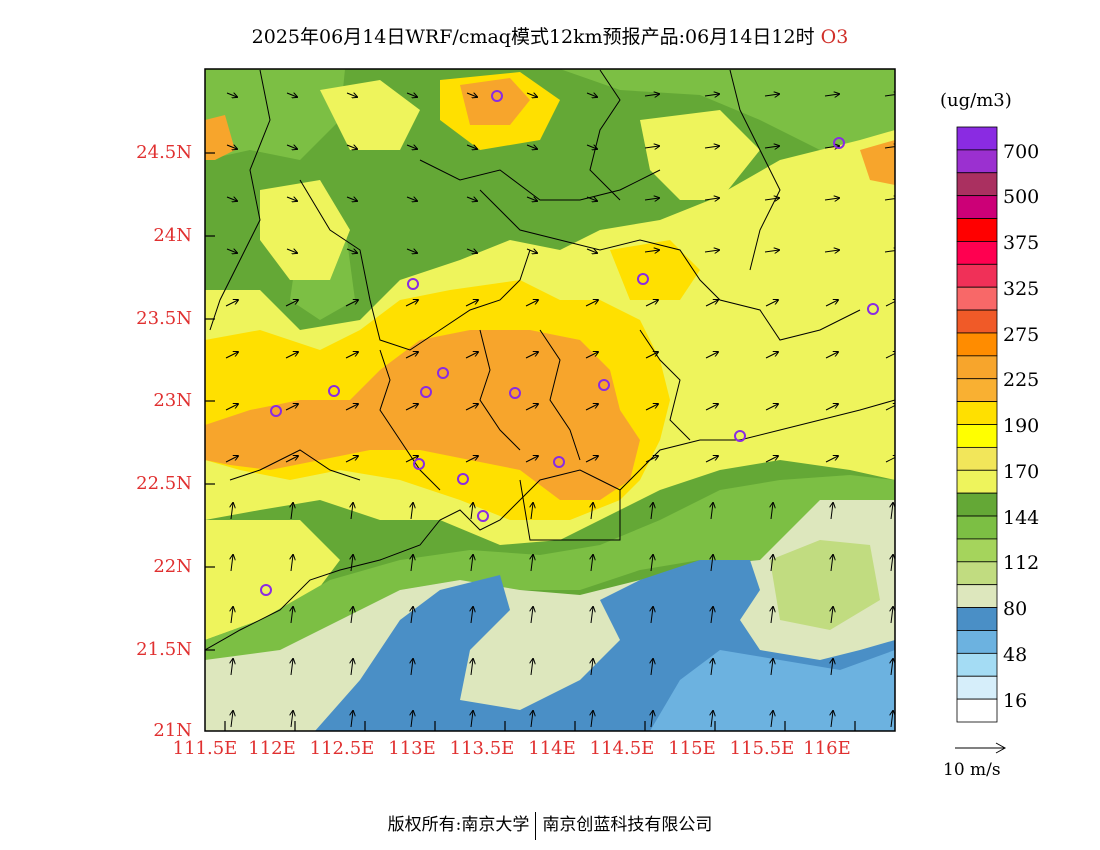 The width and height of the screenshot is (1100, 850). What do you see at coordinates (272, 748) in the screenshot?
I see `lon-label: 112E` at bounding box center [272, 748].